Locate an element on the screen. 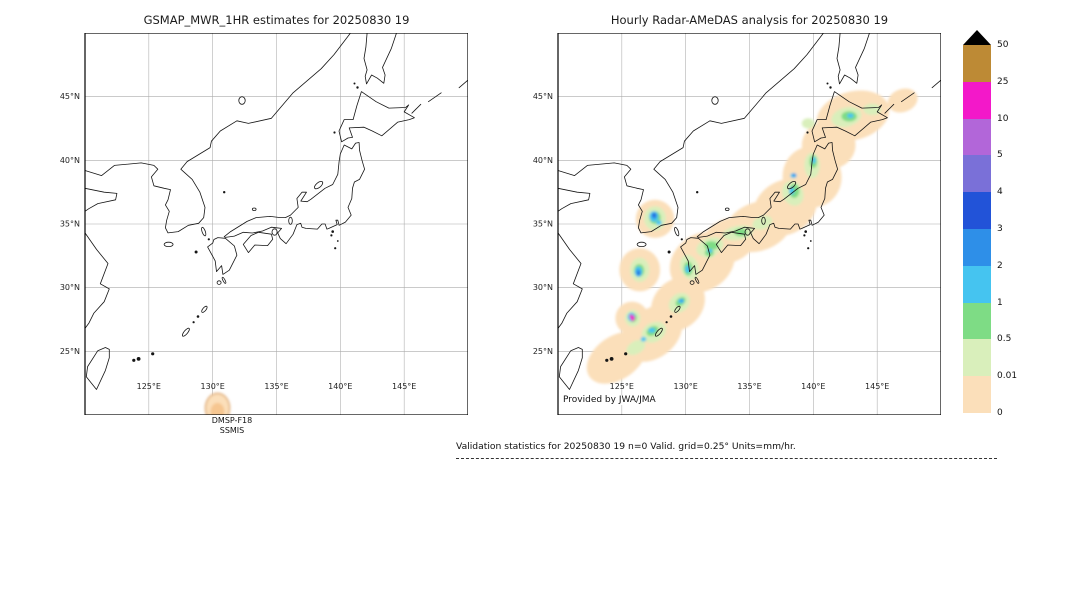  colorbar-tick-label: 2 is located at coordinates (1000, 265).